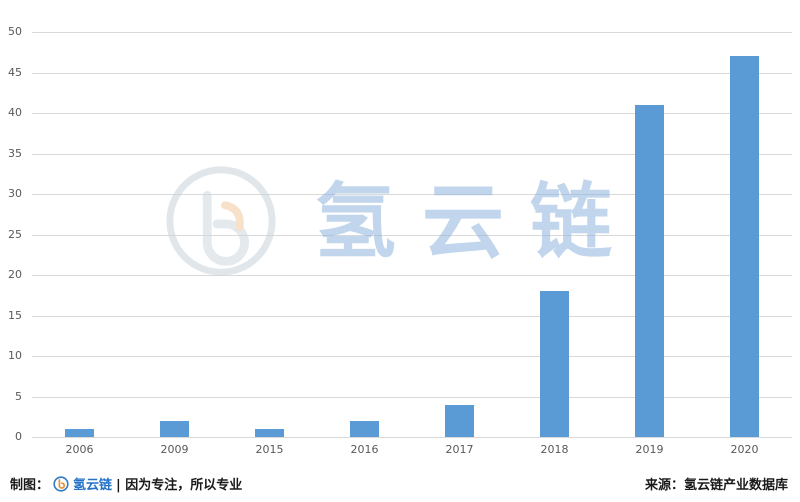  Describe the element at coordinates (18, 436) in the screenshot. I see `y-tick-label: 0` at that location.